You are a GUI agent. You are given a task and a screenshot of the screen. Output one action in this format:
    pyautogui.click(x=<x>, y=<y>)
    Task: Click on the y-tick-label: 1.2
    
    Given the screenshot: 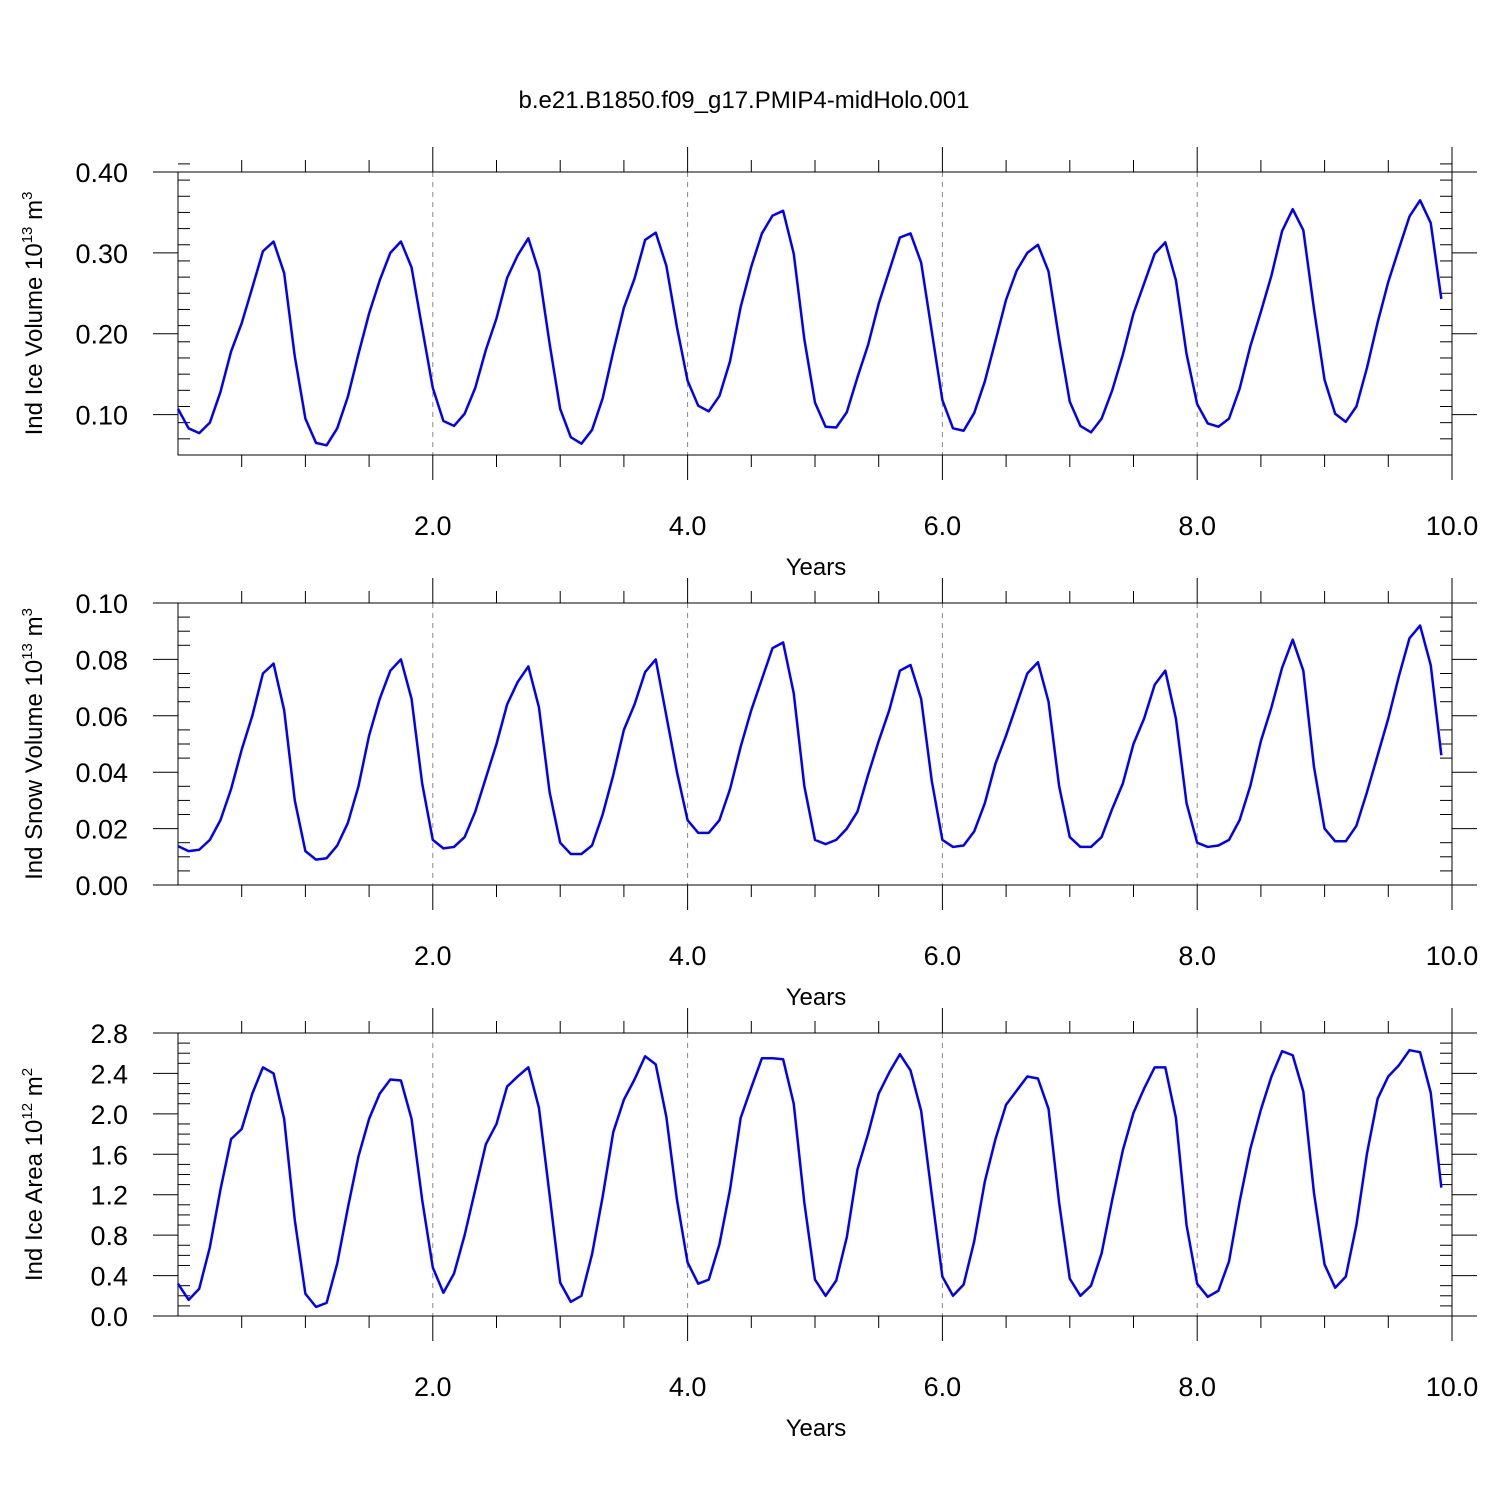 What is the action you would take?
    pyautogui.click(x=109, y=1196)
    